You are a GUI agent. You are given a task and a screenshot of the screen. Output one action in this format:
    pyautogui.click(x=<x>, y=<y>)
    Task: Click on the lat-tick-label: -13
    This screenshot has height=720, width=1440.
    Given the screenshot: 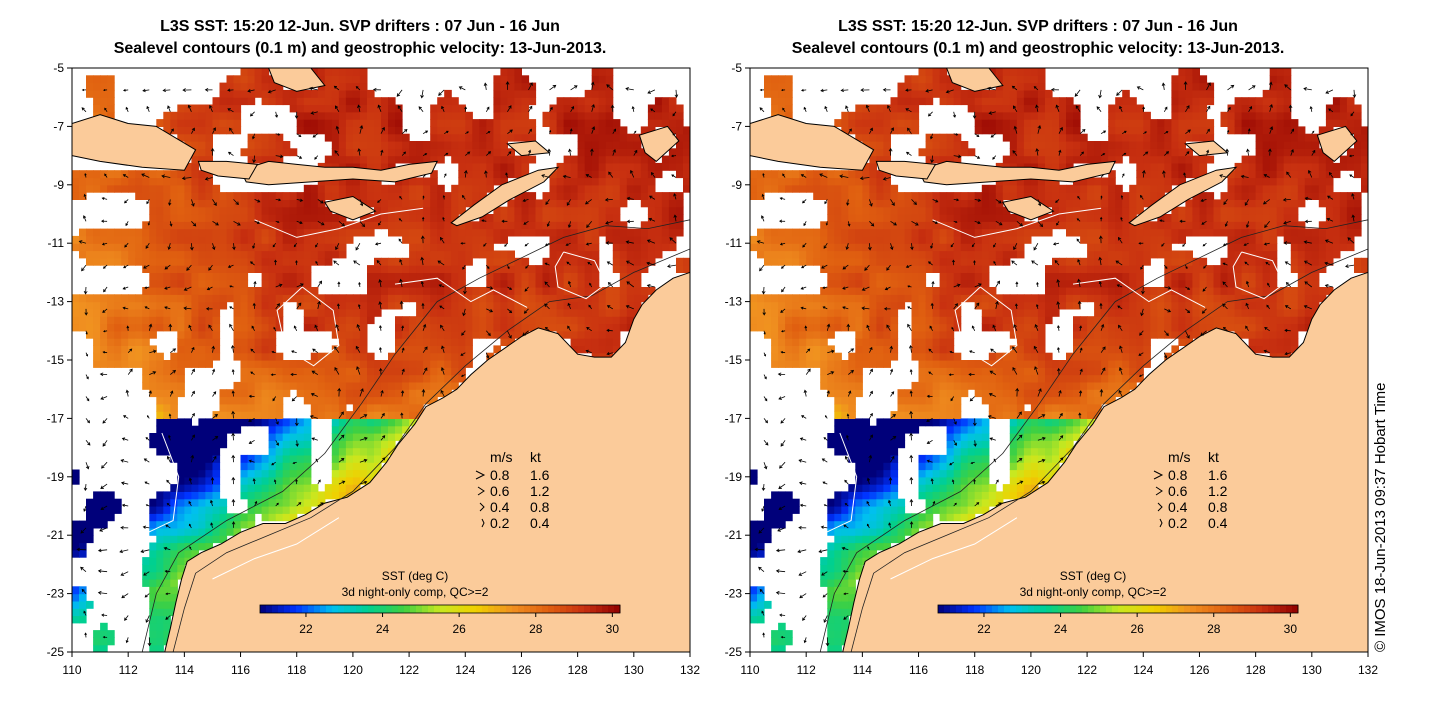 What is the action you would take?
    pyautogui.click(x=734, y=302)
    